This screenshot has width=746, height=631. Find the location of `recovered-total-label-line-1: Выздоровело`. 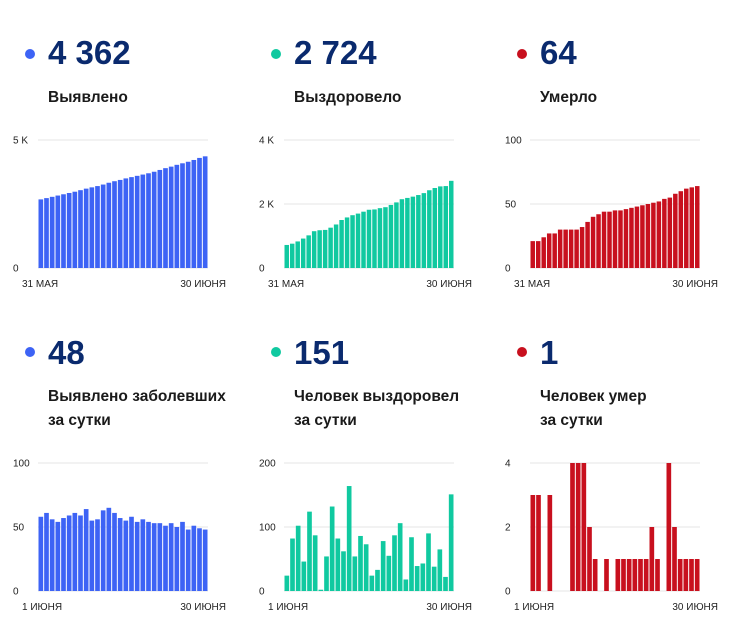

recovered-total-label-line-1: Выздоровело is located at coordinates (348, 97).